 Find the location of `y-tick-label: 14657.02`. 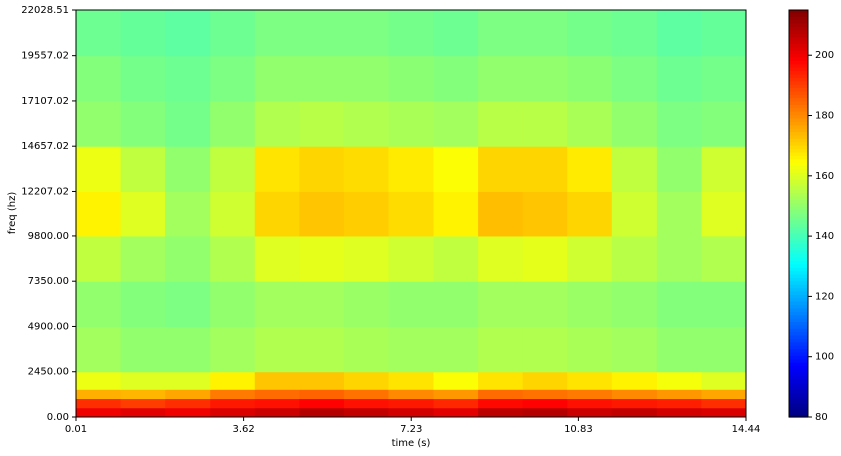

y-tick-label: 14657.02 is located at coordinates (45, 146).